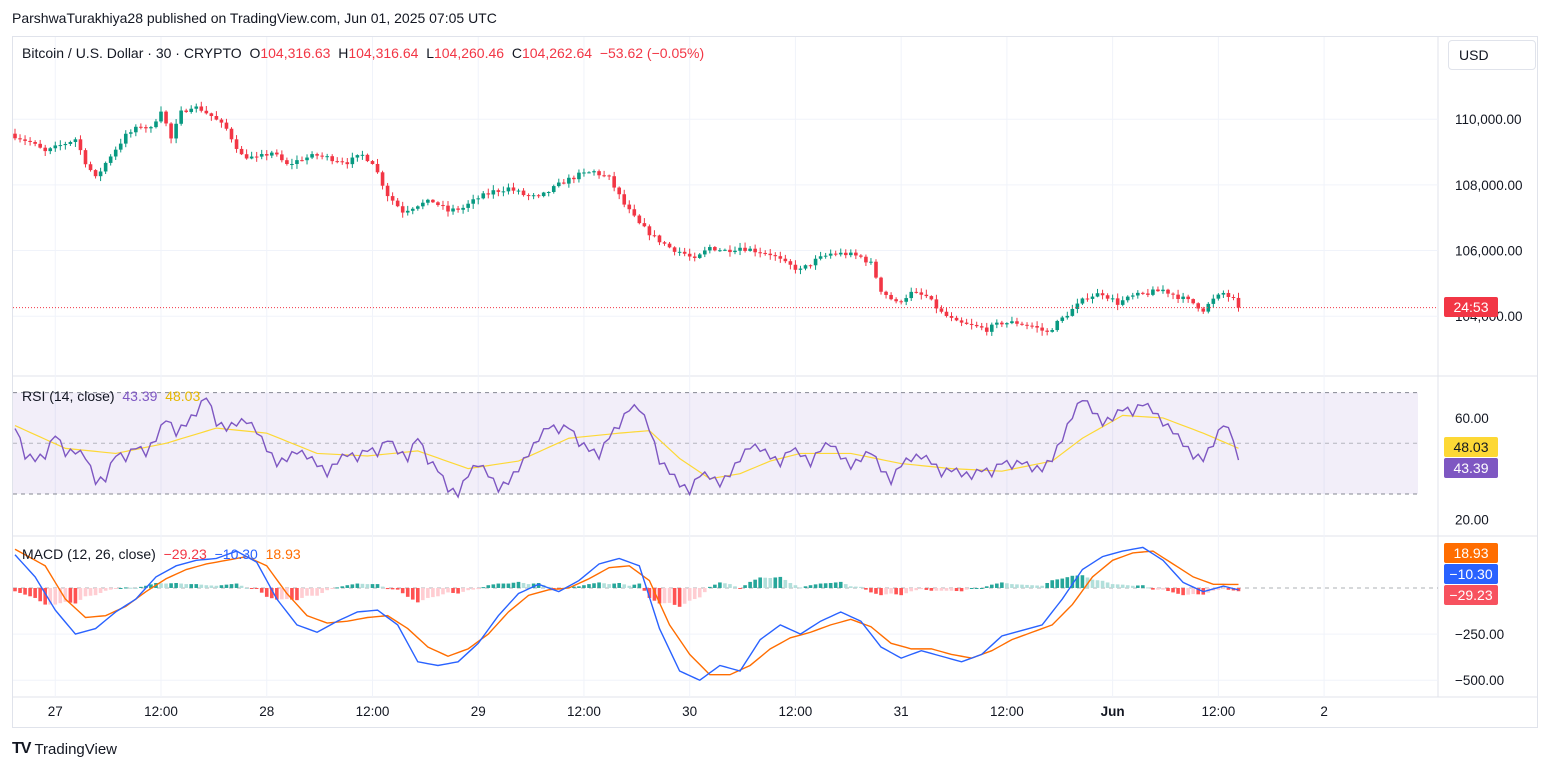 The height and width of the screenshot is (772, 1553). I want to click on macd-hist-value: −29.23, so click(185, 554).